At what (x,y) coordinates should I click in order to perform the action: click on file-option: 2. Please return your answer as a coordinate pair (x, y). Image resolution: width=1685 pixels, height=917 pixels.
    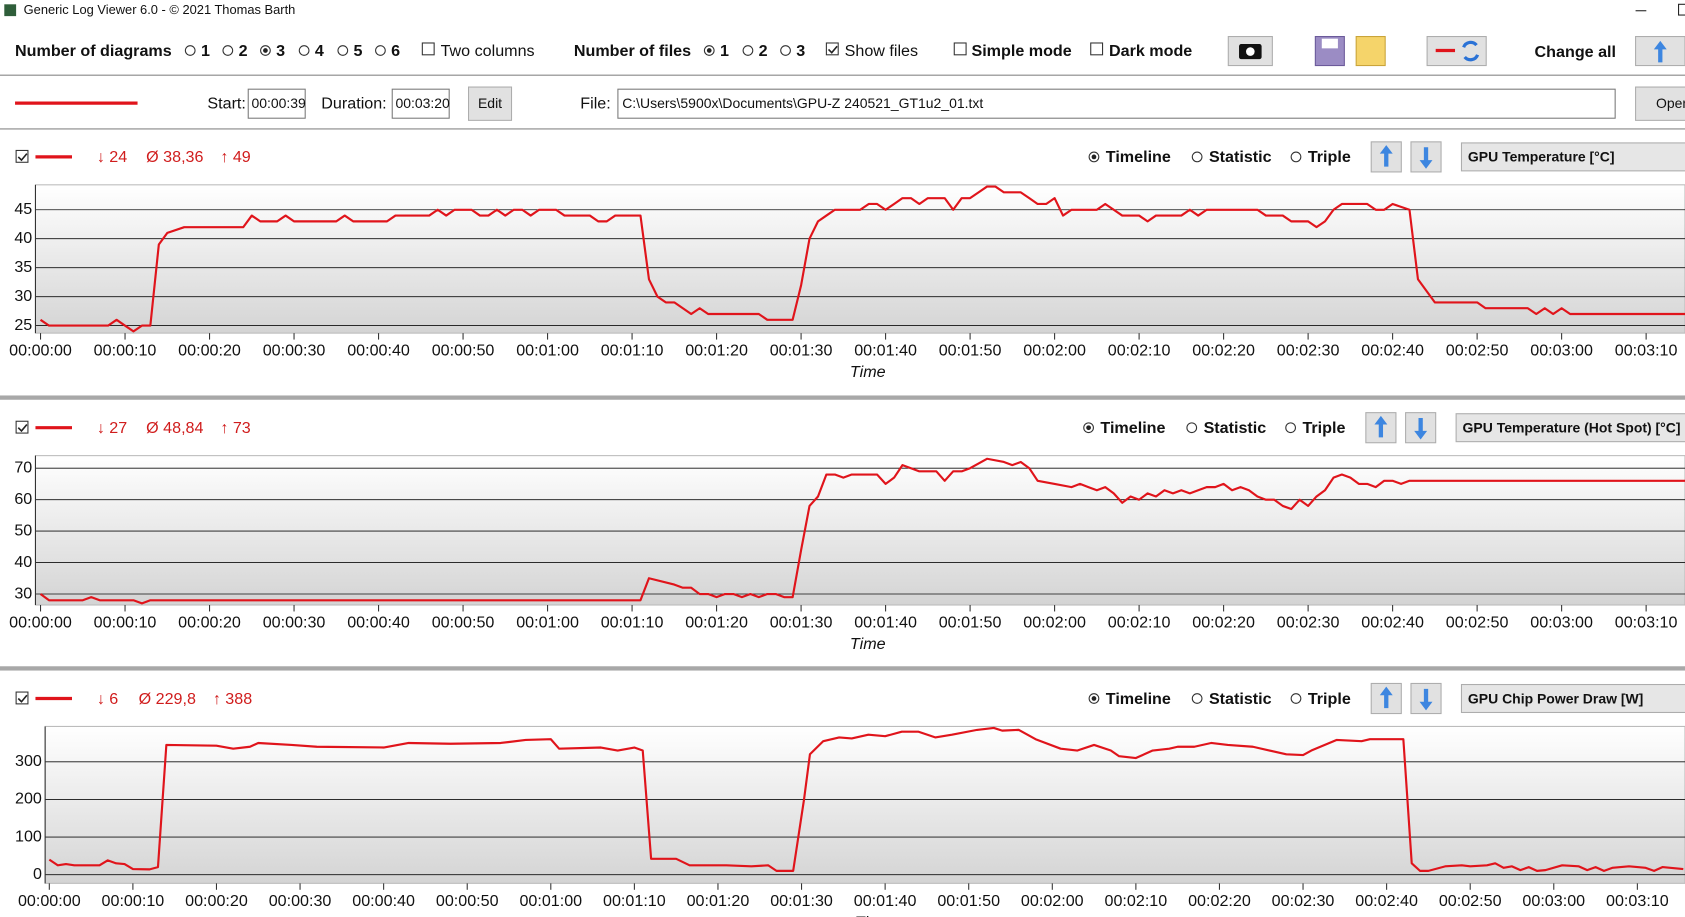
    Looking at the image, I should click on (763, 51).